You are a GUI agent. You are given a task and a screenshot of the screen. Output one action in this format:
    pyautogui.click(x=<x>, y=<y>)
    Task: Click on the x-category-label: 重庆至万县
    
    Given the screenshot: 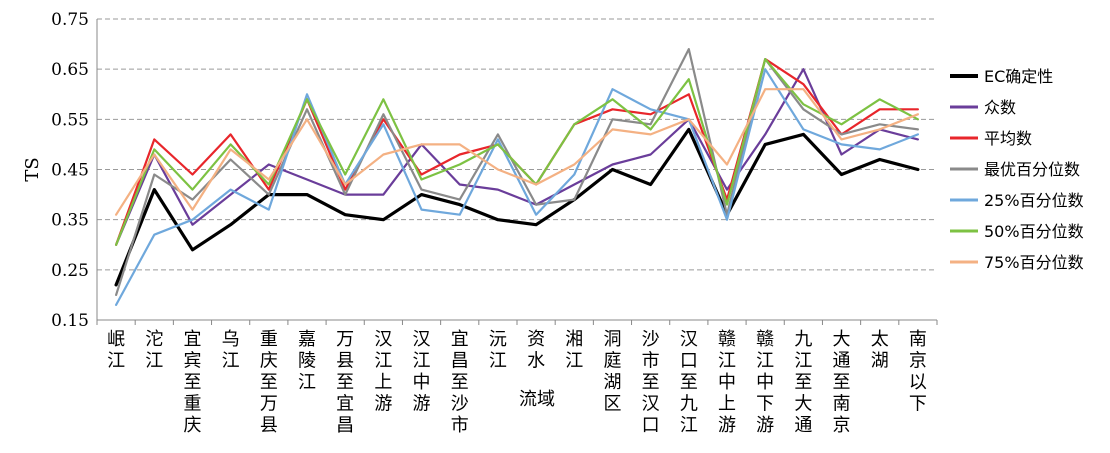 What is the action you would take?
    pyautogui.click(x=269, y=382)
    